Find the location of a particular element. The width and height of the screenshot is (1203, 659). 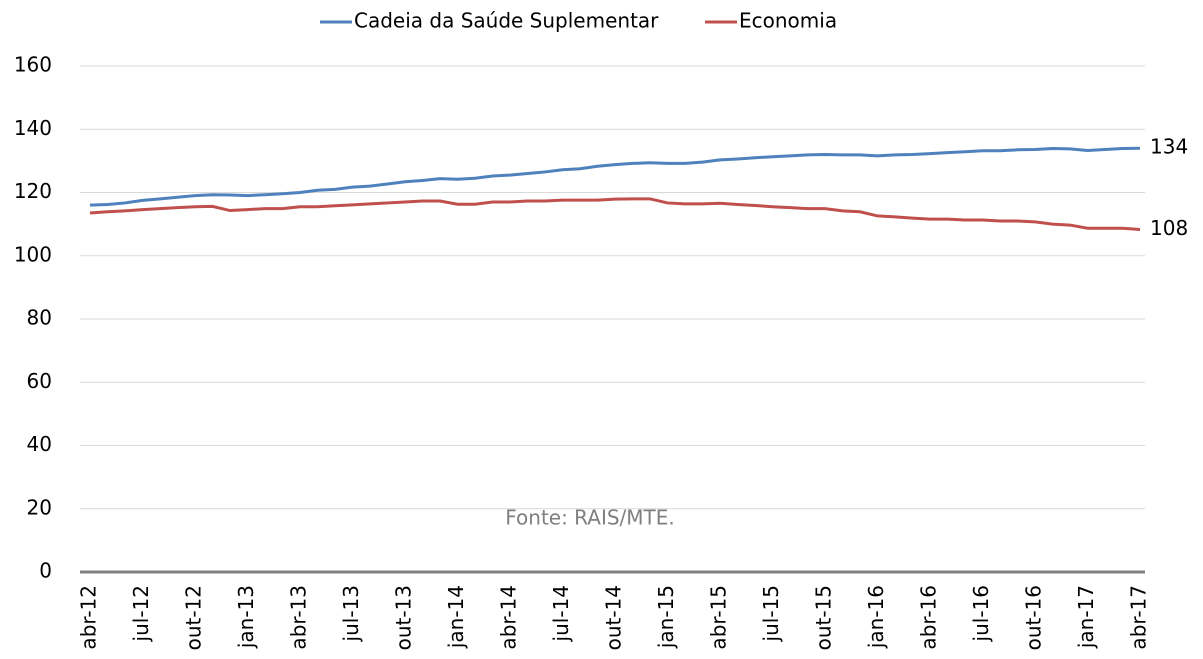

x-tick-label: jul-16 is located at coordinates (981, 613).